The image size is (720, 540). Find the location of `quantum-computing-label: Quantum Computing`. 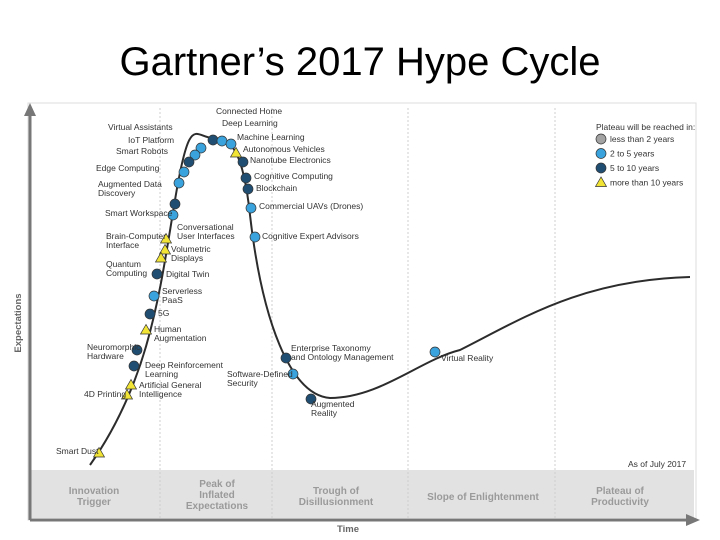

quantum-computing-label: Quantum Computing is located at coordinates (126, 268).